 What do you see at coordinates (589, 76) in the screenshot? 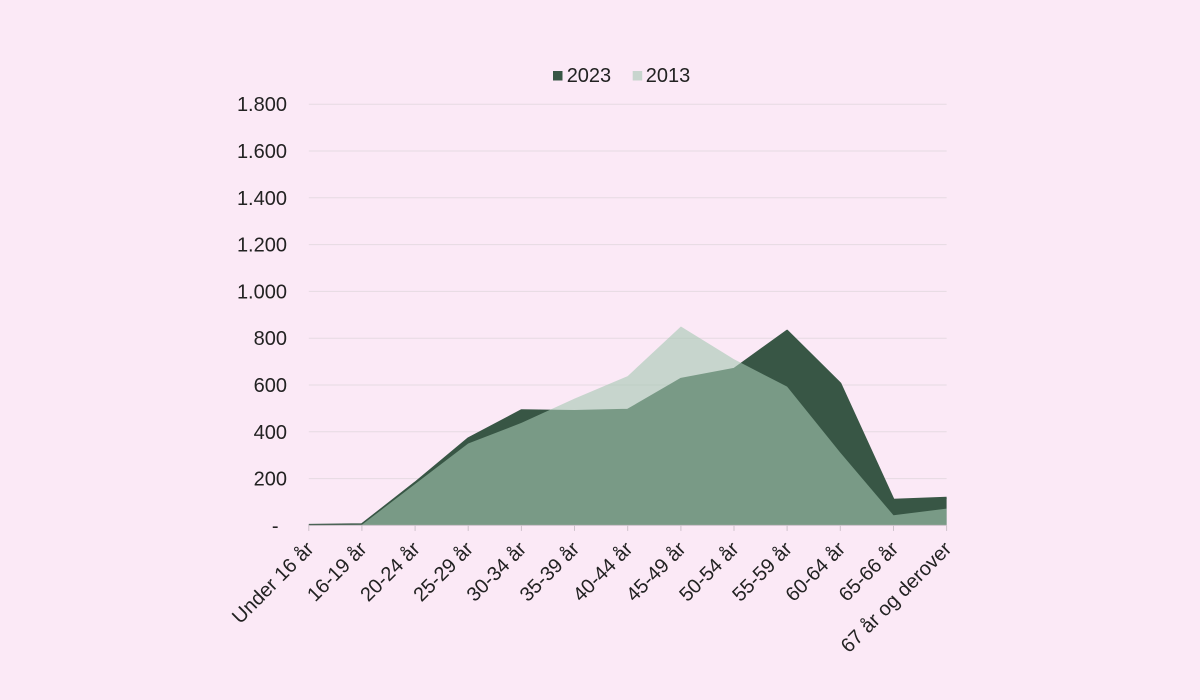
I see `svg-text: 2023` at bounding box center [589, 76].